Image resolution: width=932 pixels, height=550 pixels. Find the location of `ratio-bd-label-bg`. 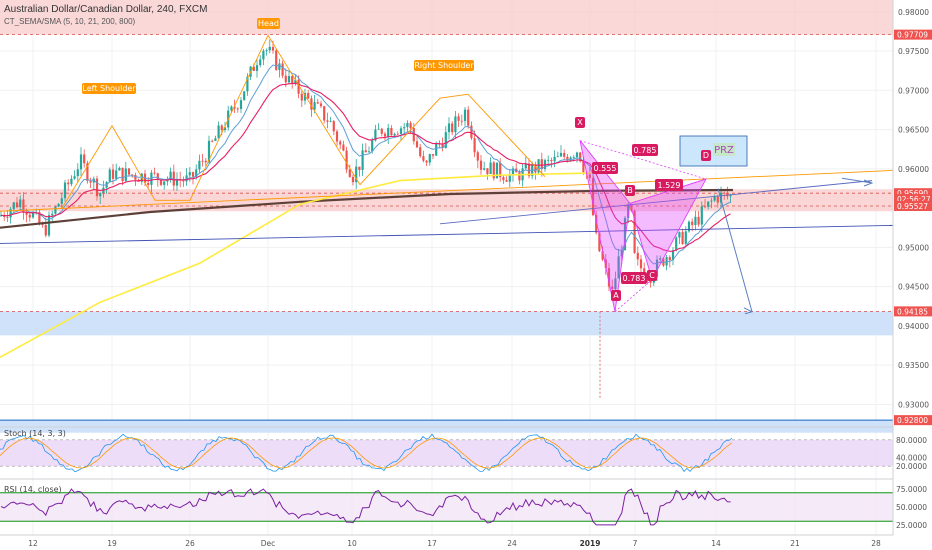

ratio-bd-label-bg is located at coordinates (669, 185).